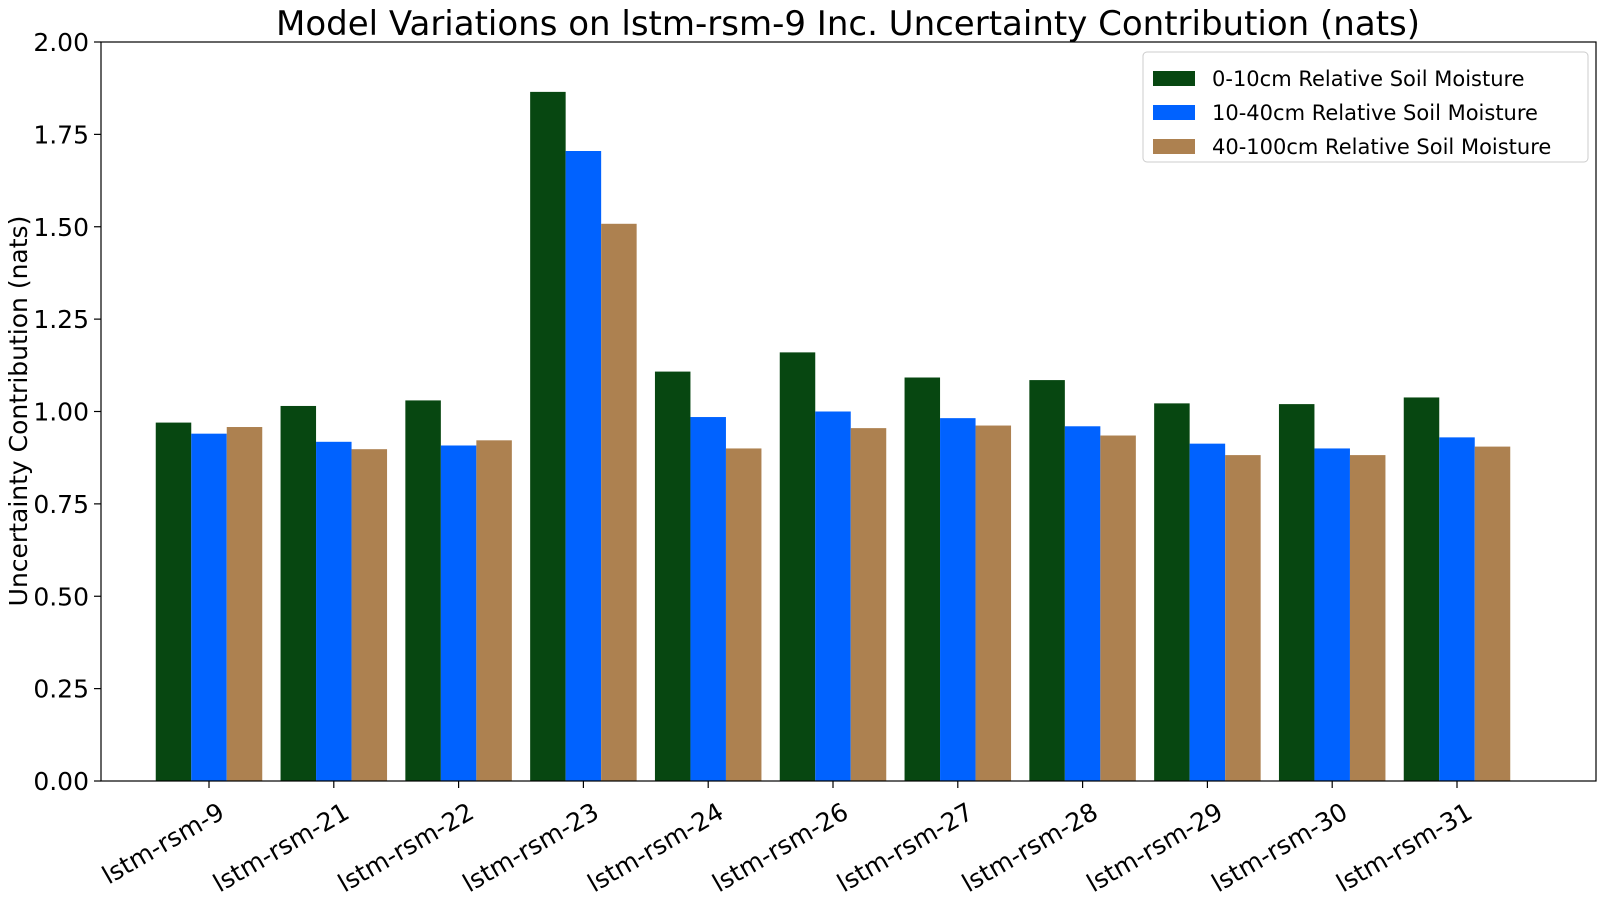  Describe the element at coordinates (1381, 147) in the screenshot. I see `legend-label: 40-100cm Relative Soil Moisture` at that location.